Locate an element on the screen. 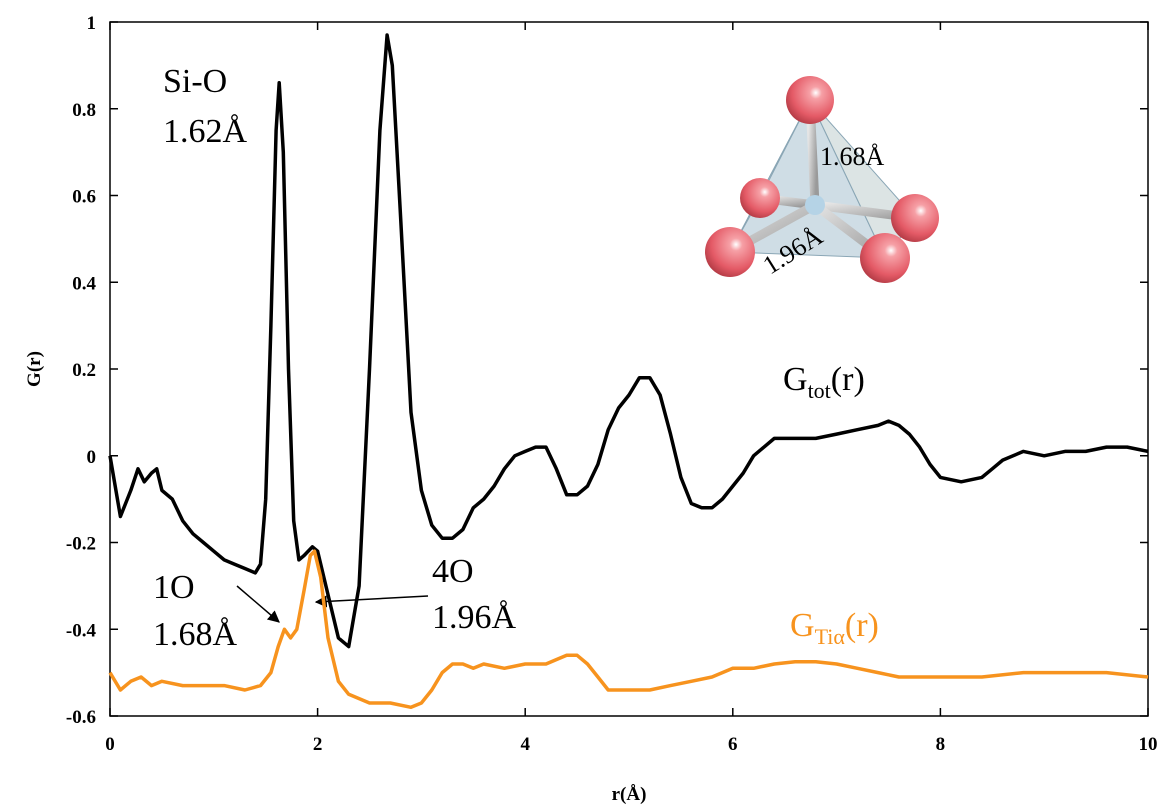  tetrahedron-inset is located at coordinates (822, 179).